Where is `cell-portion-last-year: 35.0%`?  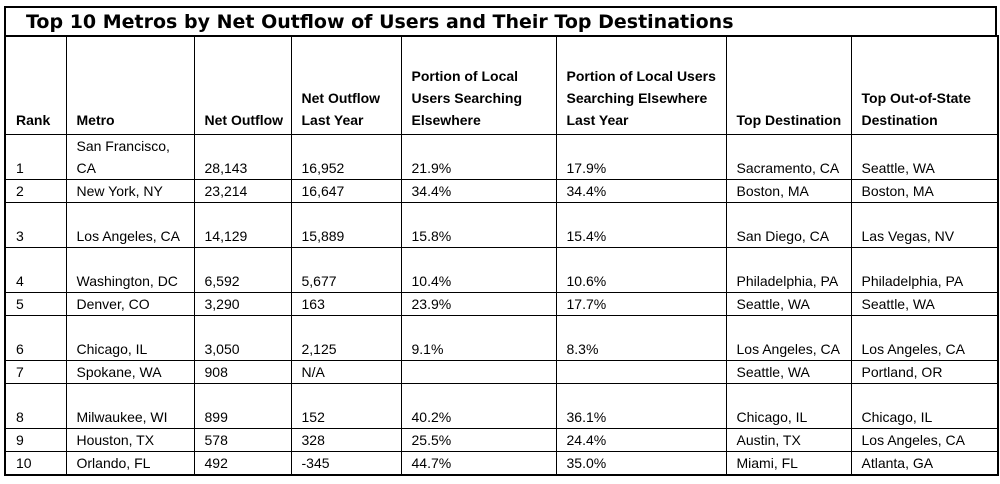
cell-portion-last-year: 35.0% is located at coordinates (641, 463).